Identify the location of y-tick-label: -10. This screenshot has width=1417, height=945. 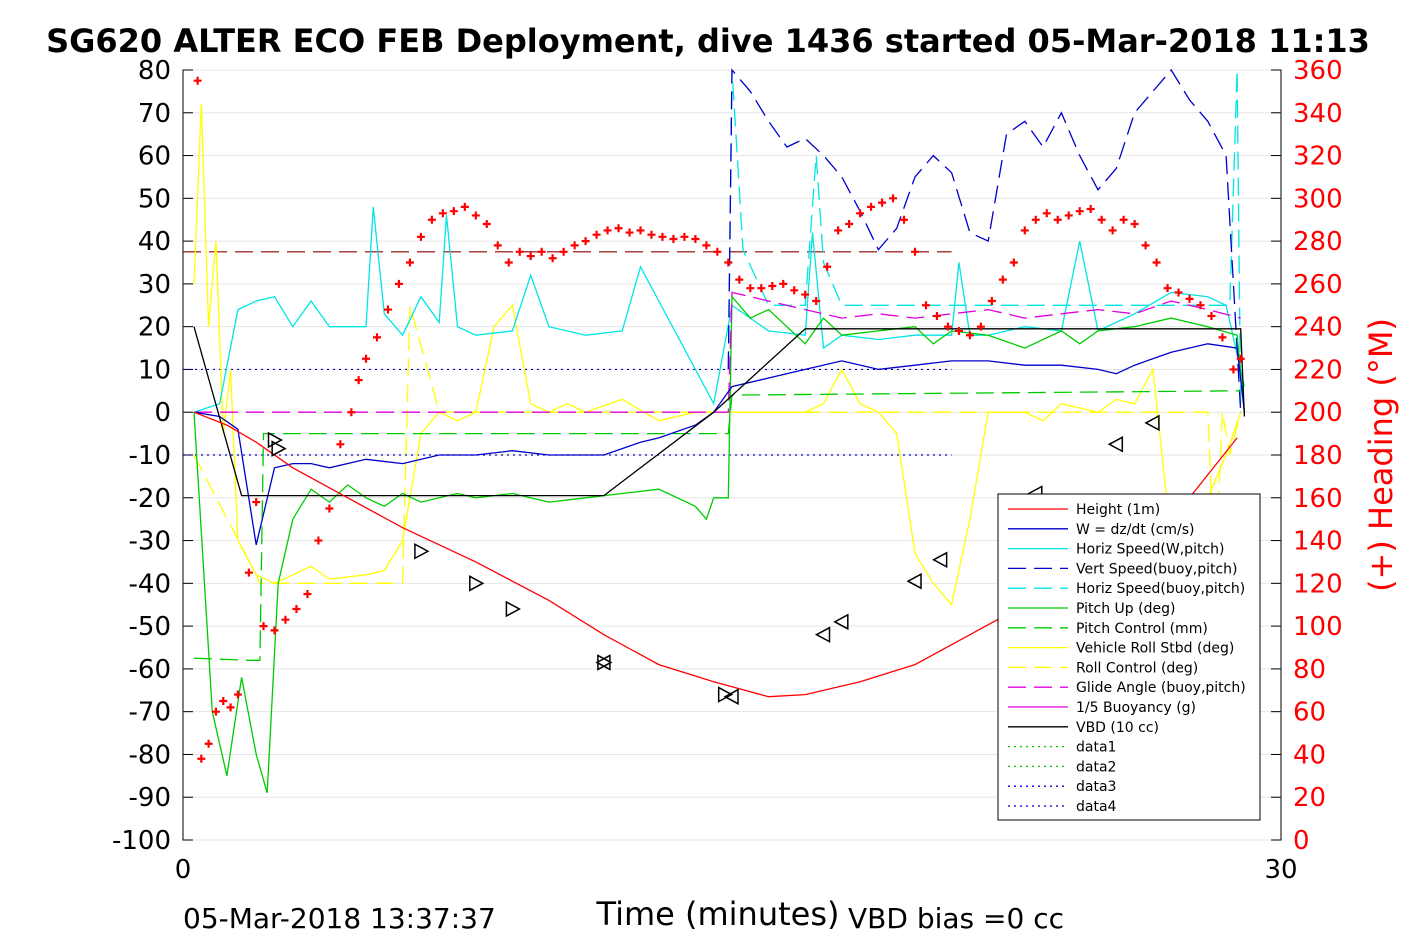
(150, 456).